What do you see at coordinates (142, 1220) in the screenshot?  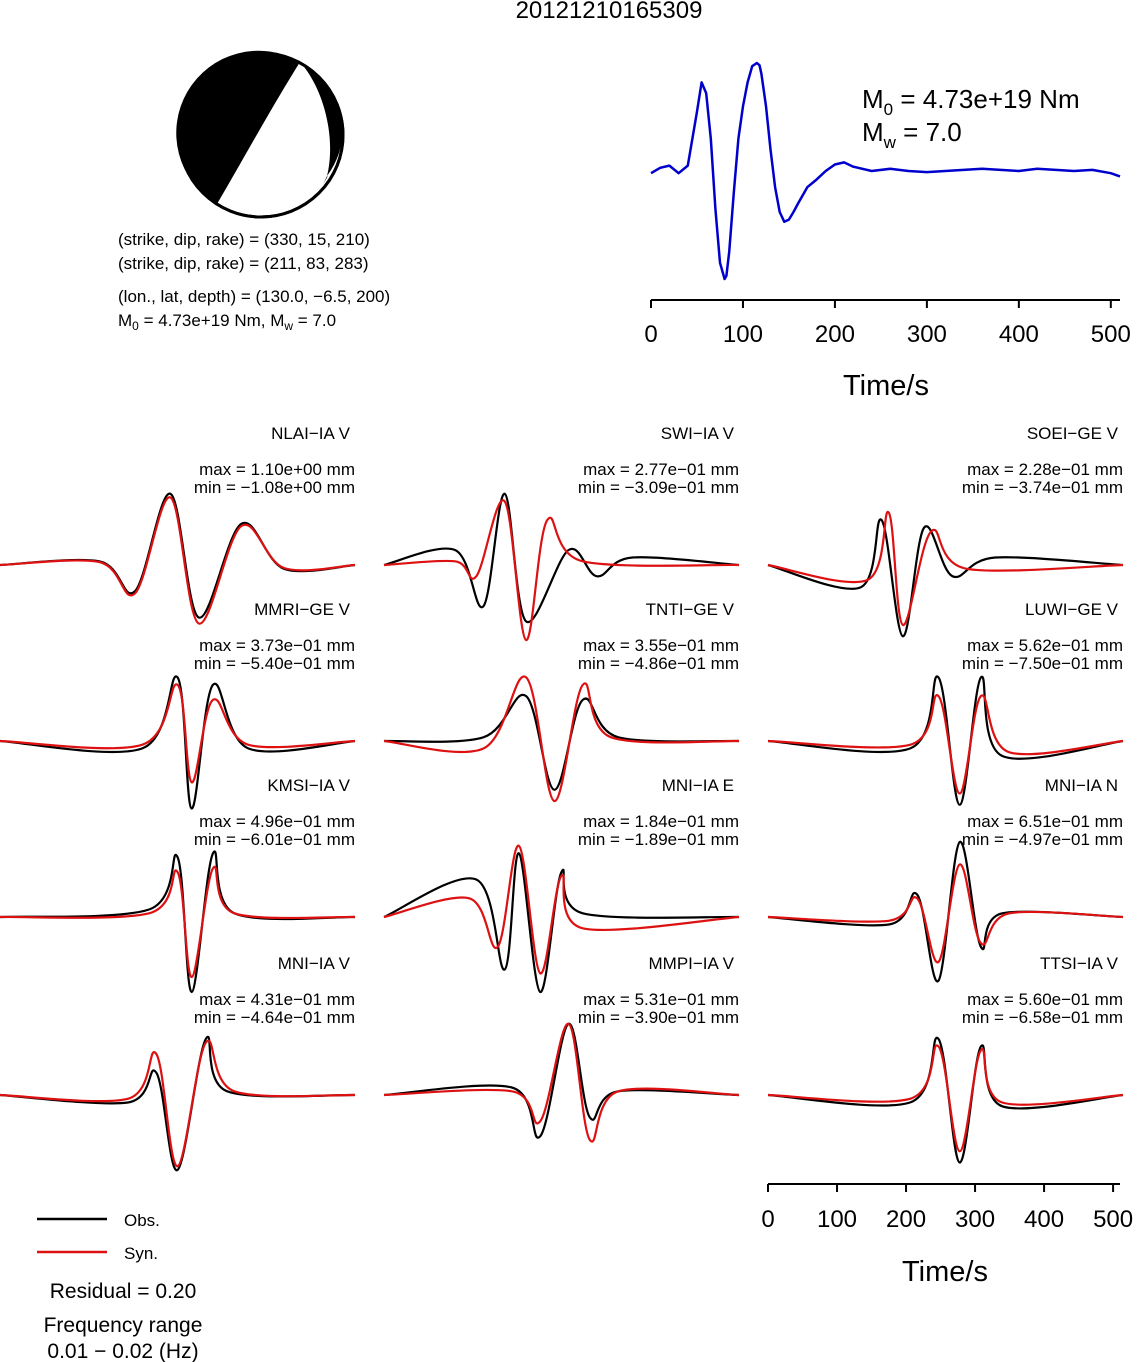 I see `legend-obs-label: Obs.` at bounding box center [142, 1220].